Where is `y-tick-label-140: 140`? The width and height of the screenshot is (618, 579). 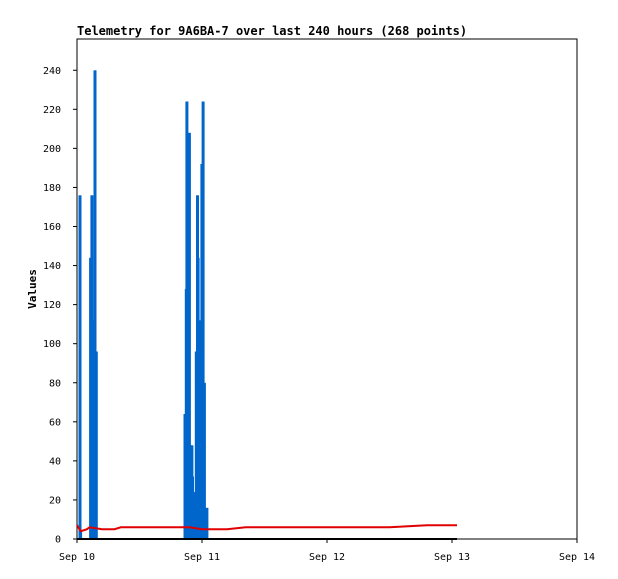 y-tick-label-140: 140 is located at coordinates (52, 266).